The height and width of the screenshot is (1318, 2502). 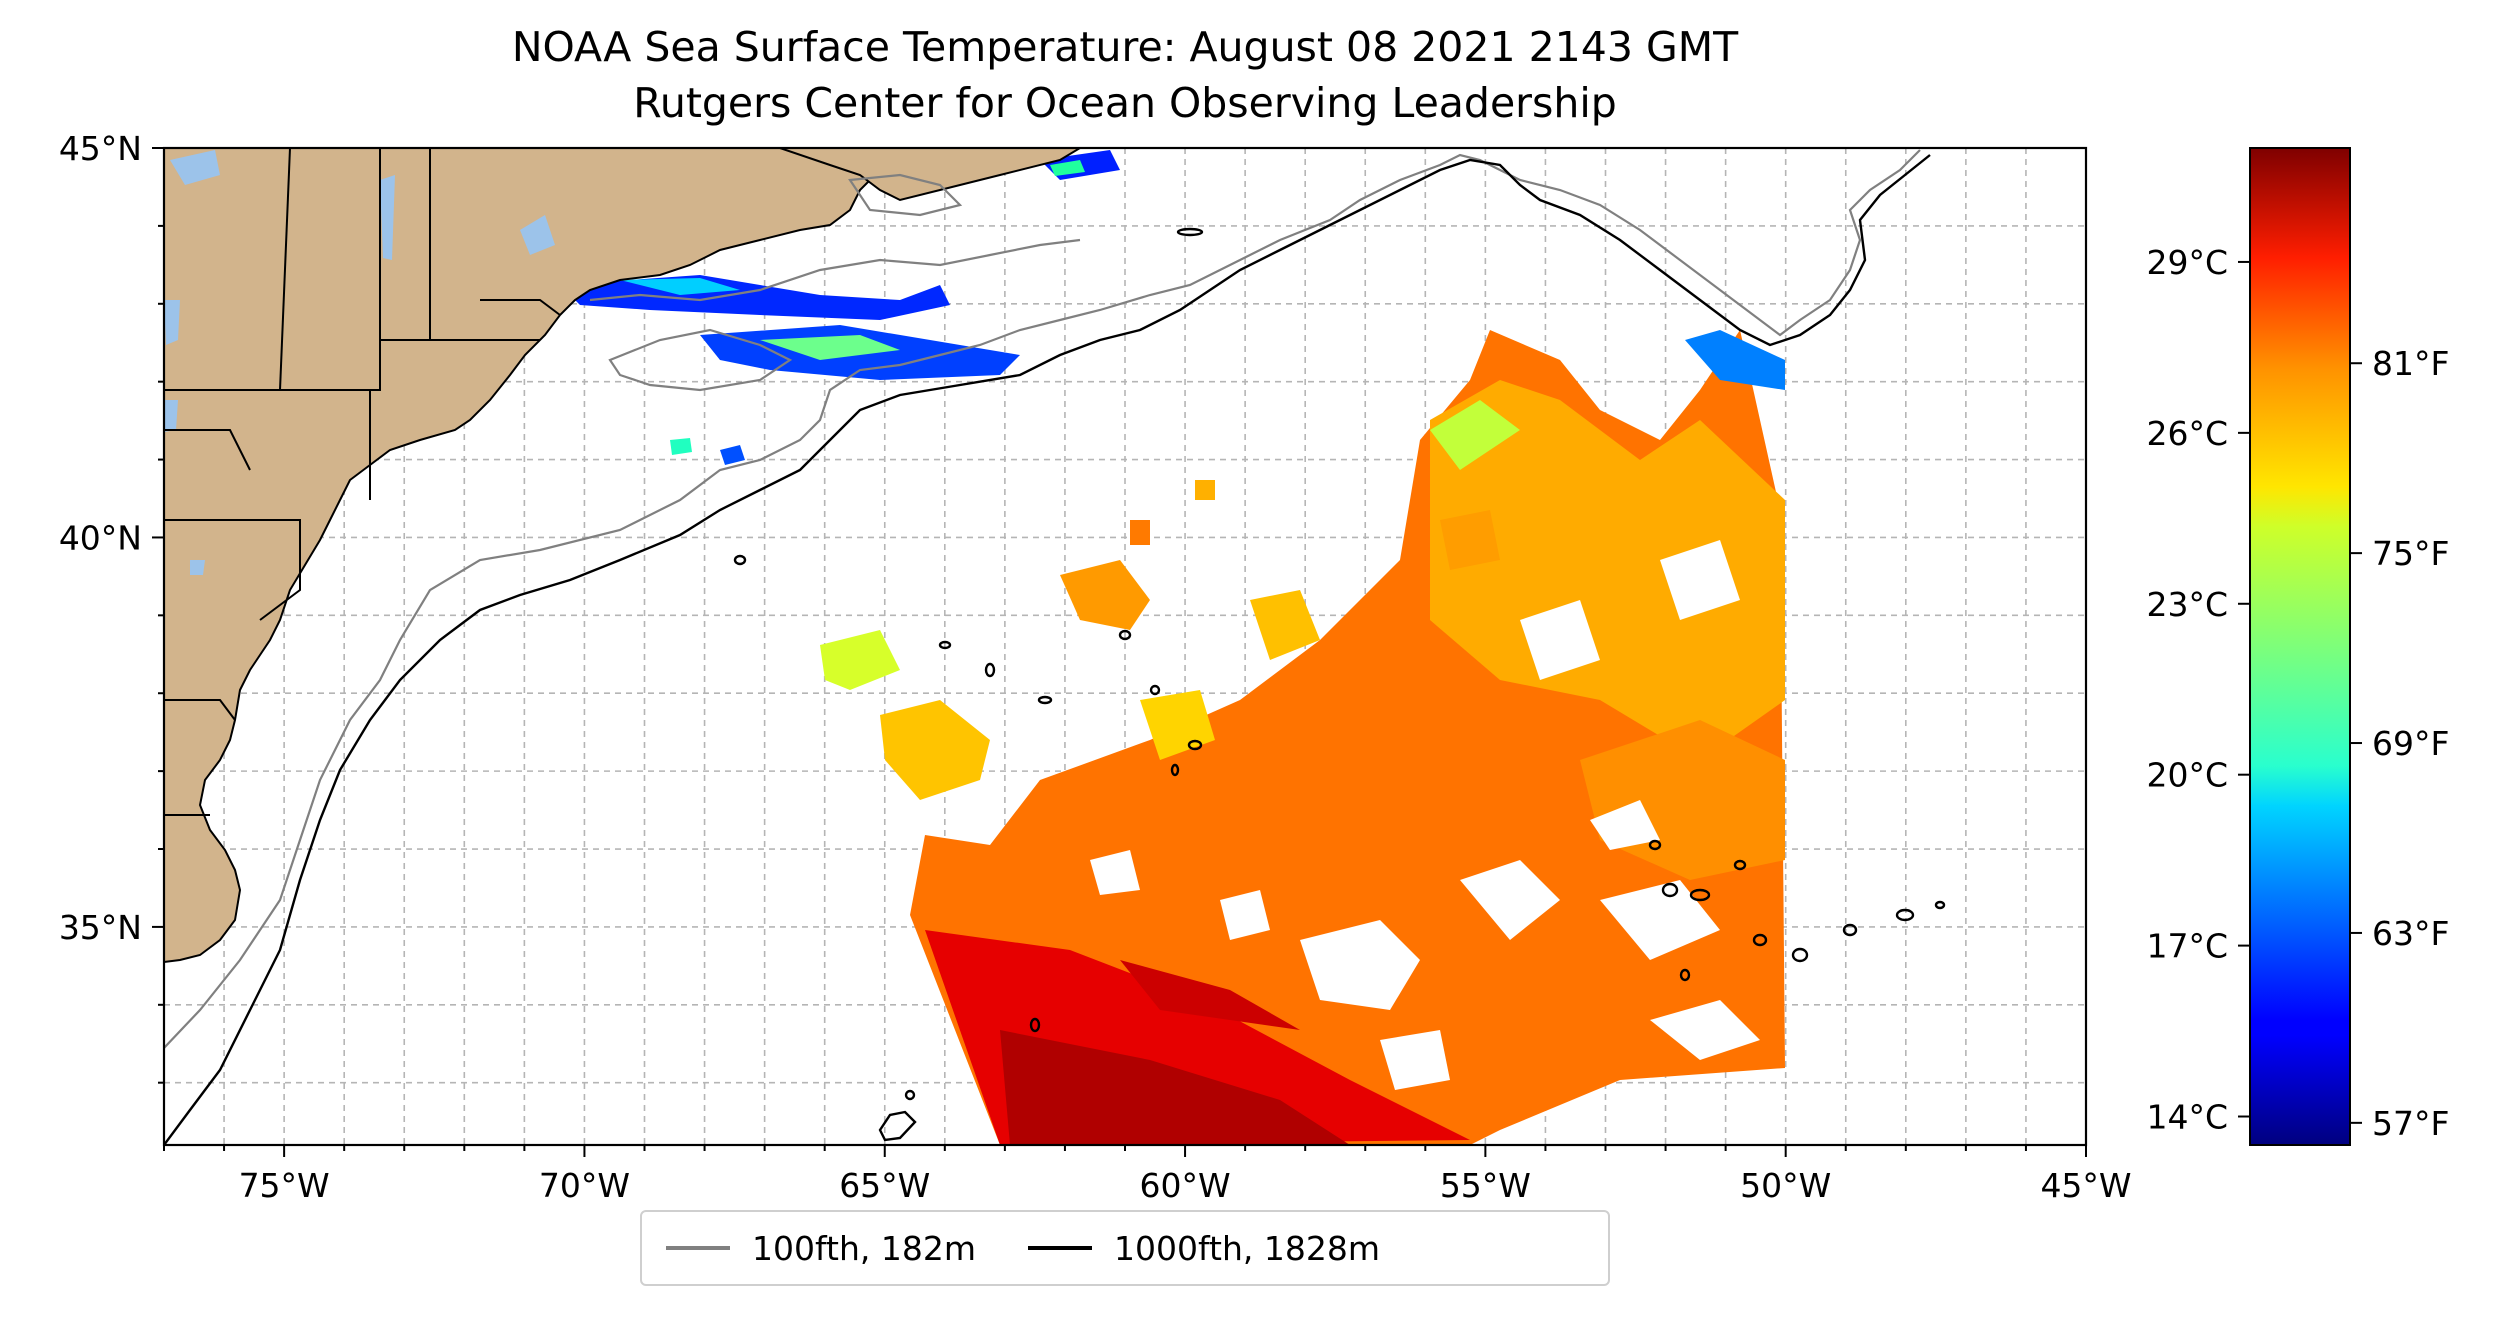 What do you see at coordinates (698, 1248) in the screenshot?
I see `legend-line-gray-icon` at bounding box center [698, 1248].